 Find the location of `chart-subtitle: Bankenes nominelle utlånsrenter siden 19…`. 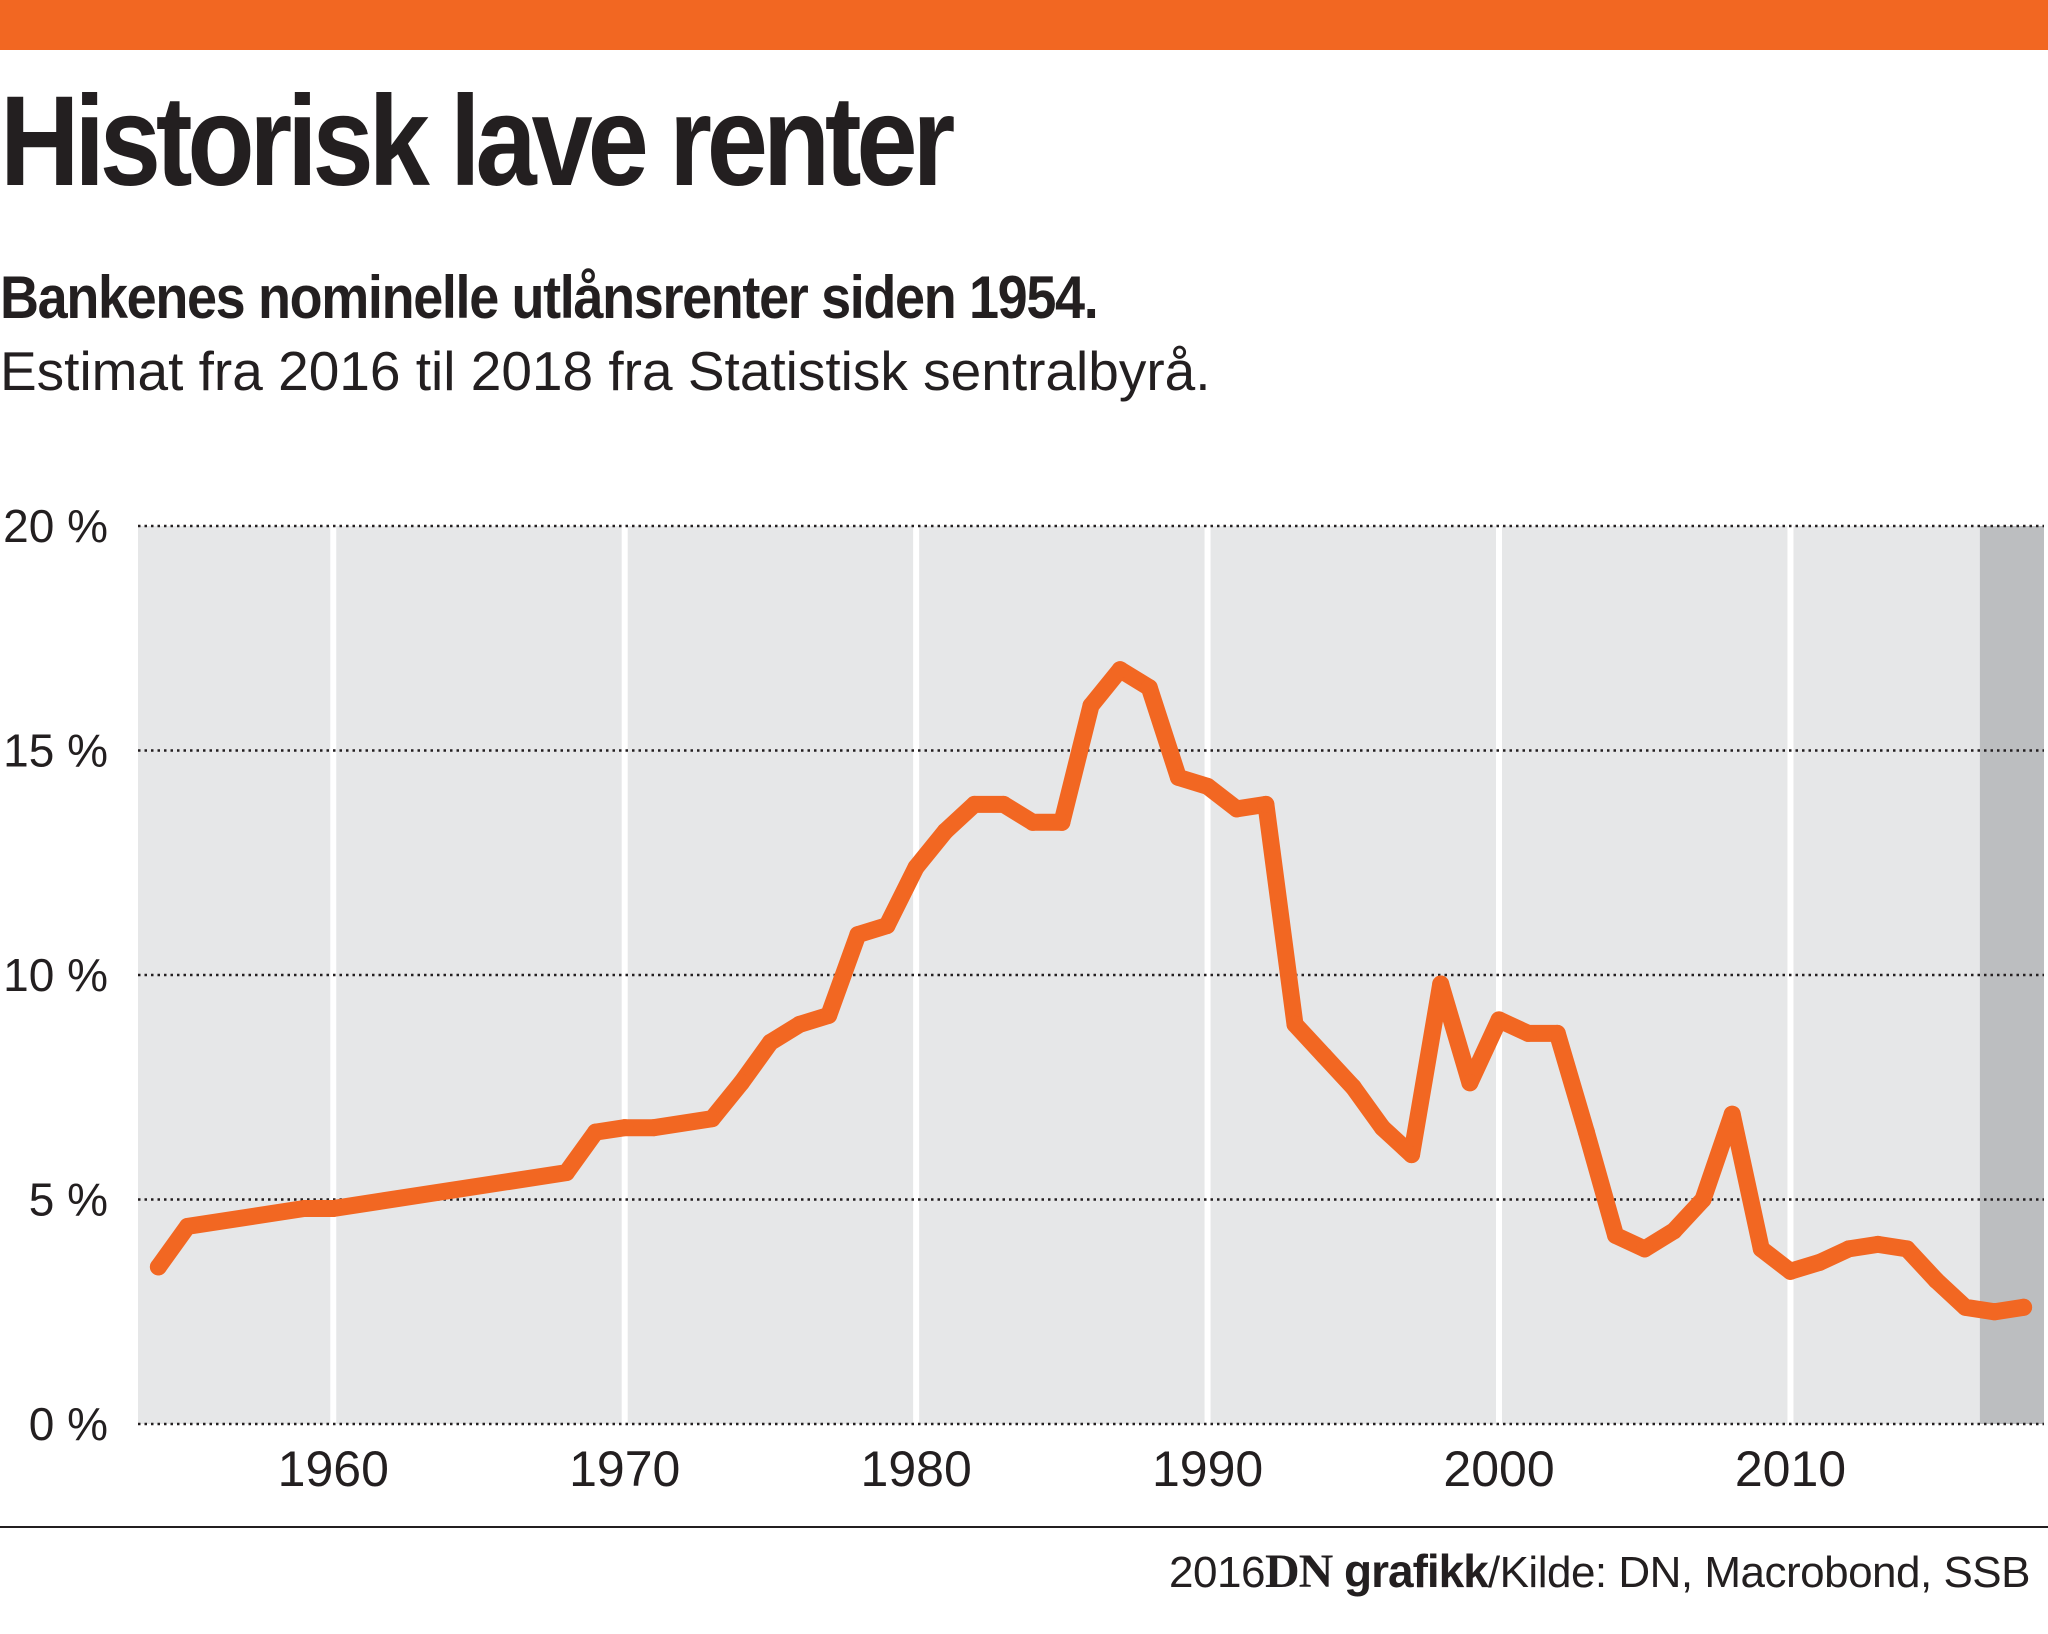

chart-subtitle: Bankenes nominelle utlånsrenter siden 19… is located at coordinates (549, 297).